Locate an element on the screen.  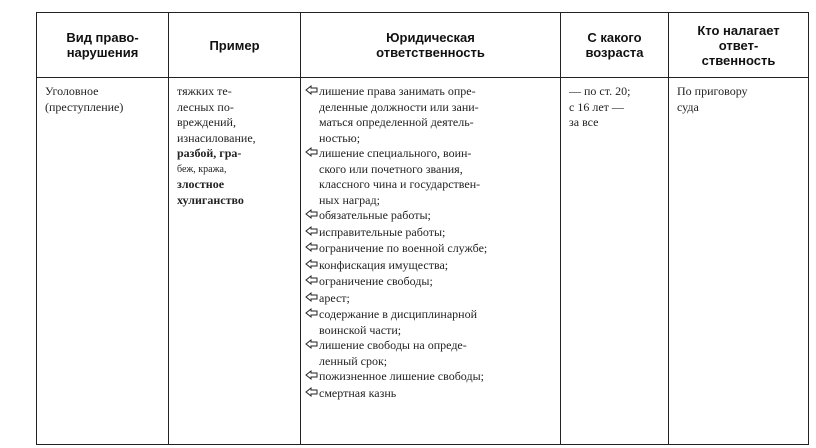
authority-text: По приговору is located at coordinates (712, 91).